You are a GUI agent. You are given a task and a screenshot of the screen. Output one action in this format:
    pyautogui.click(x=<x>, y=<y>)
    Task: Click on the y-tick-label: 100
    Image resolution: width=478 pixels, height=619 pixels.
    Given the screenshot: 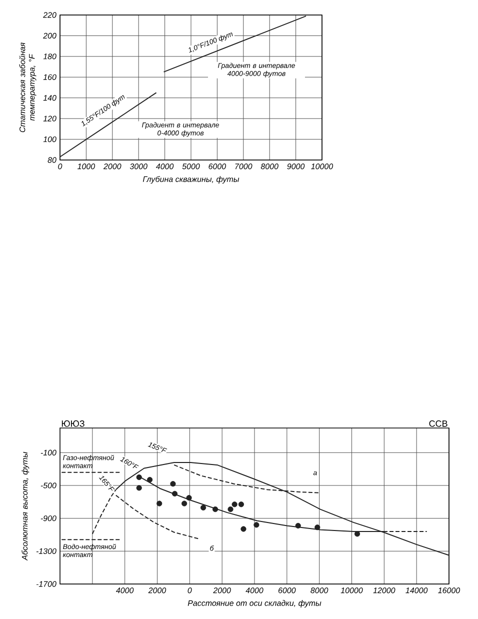 What is the action you would take?
    pyautogui.click(x=49, y=139)
    